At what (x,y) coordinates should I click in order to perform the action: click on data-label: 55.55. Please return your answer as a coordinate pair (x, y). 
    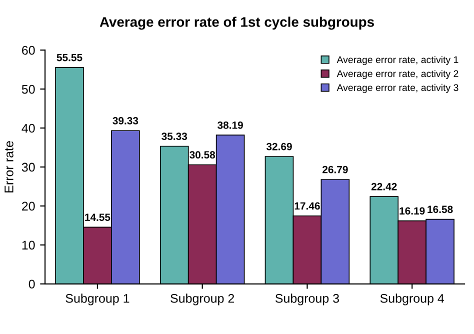
    Looking at the image, I should click on (69, 58).